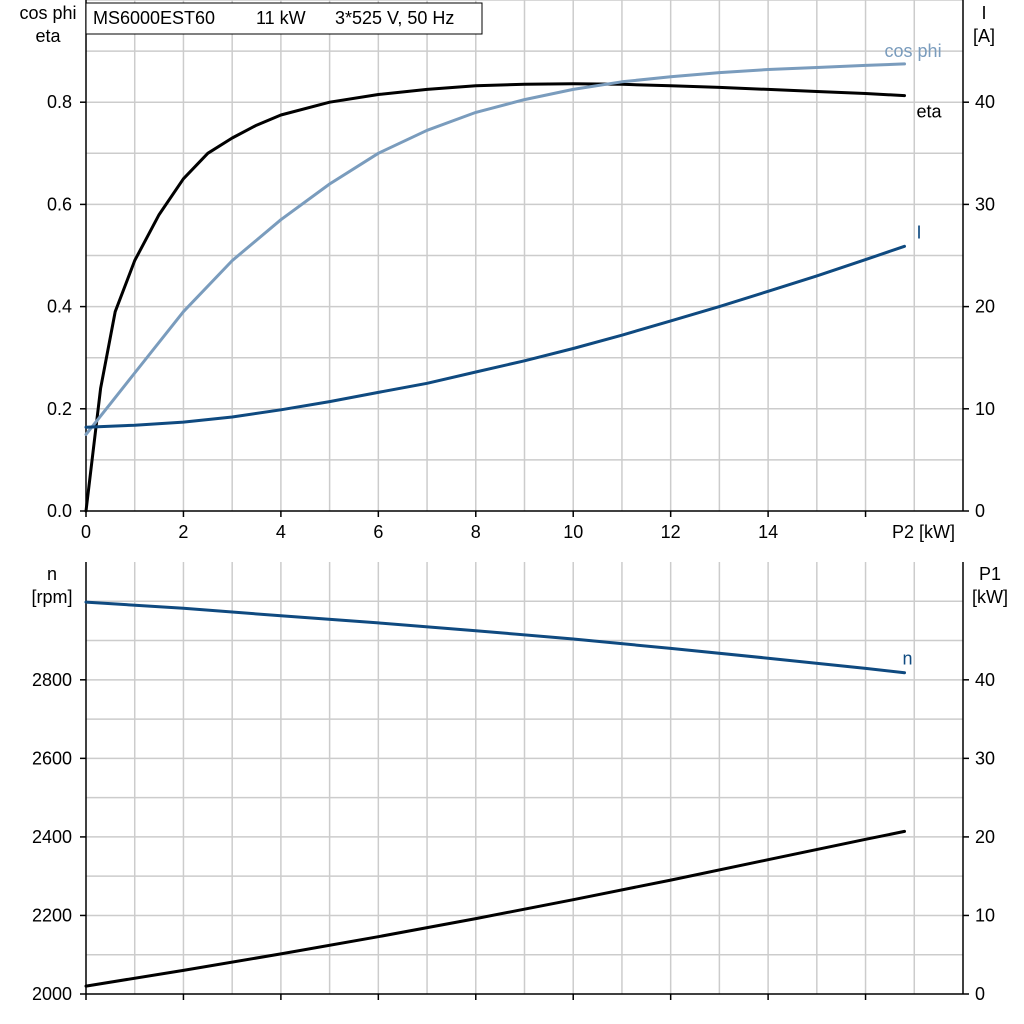  What do you see at coordinates (476, 532) in the screenshot?
I see `x-tick-label: 8` at bounding box center [476, 532].